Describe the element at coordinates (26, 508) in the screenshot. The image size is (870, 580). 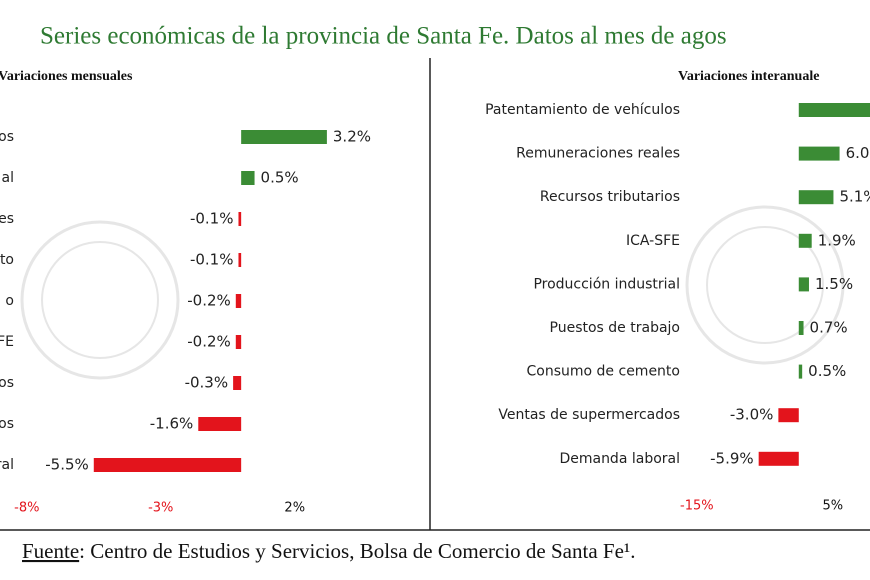
I see `x-tick-label: -8%` at that location.